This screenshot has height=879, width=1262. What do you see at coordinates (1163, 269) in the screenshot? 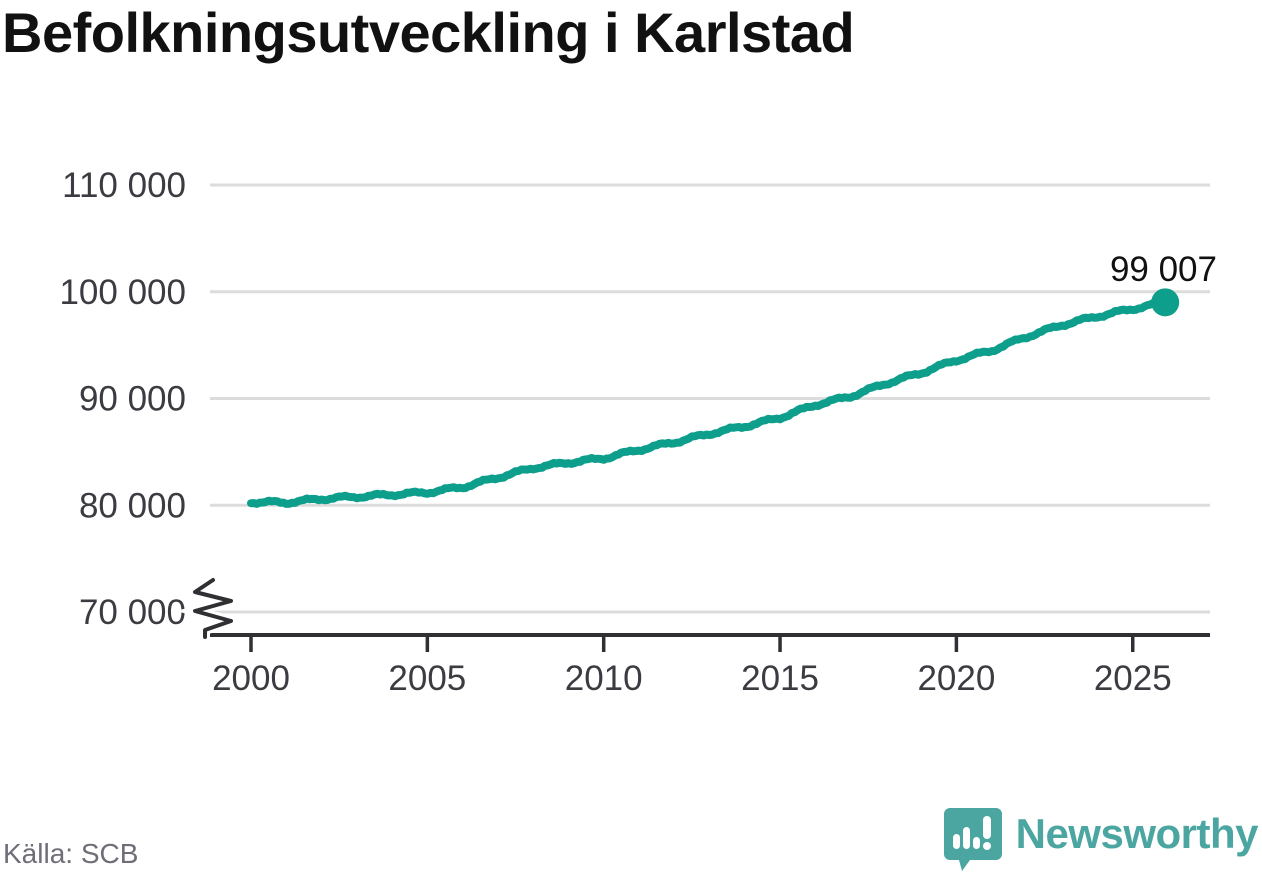
I see `end-value-label: 99 007` at bounding box center [1163, 269].